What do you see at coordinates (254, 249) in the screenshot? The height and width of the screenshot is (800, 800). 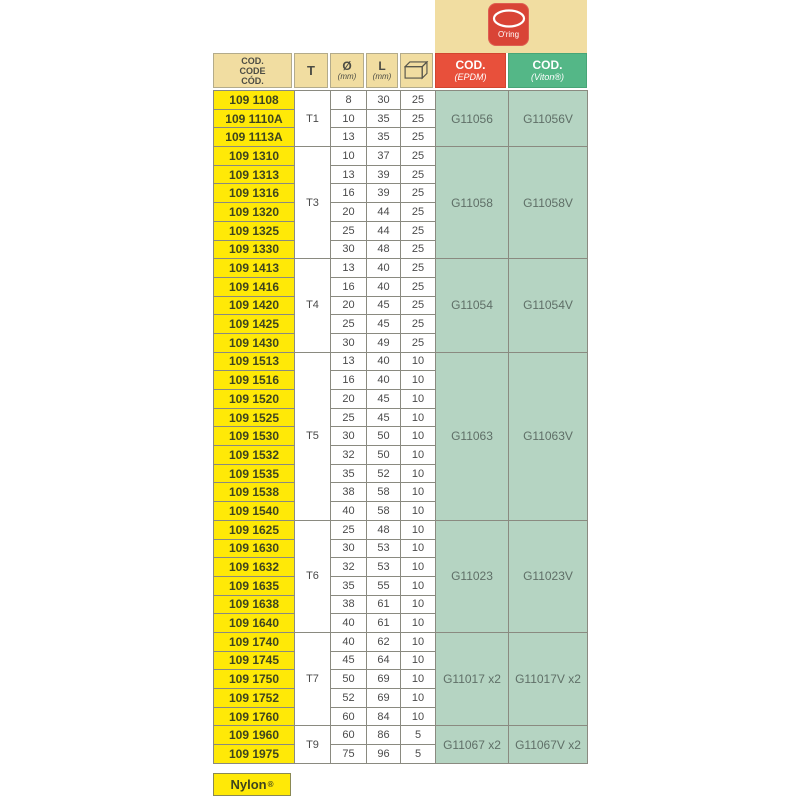 I see `code-cell: 109 1330` at bounding box center [254, 249].